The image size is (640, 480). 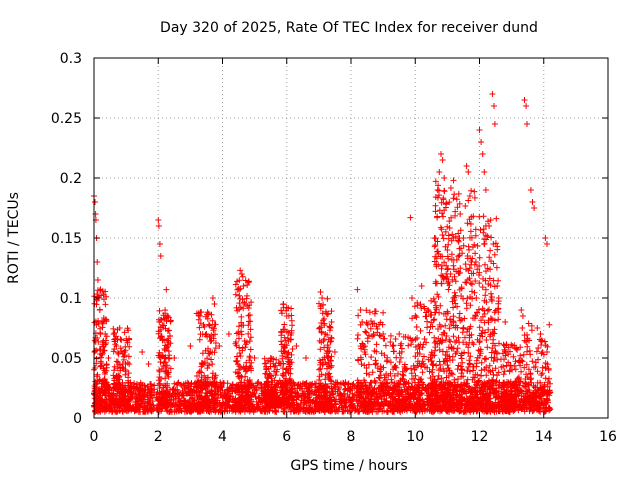 I want to click on y-tick-label: 0.15, so click(x=66, y=239).